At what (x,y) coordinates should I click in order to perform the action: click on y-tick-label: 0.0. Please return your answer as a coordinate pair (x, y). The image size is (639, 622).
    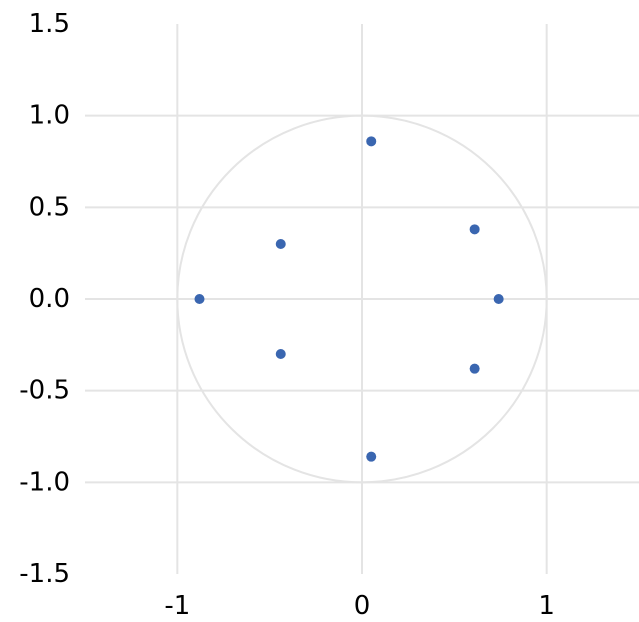
    Looking at the image, I should click on (49, 299).